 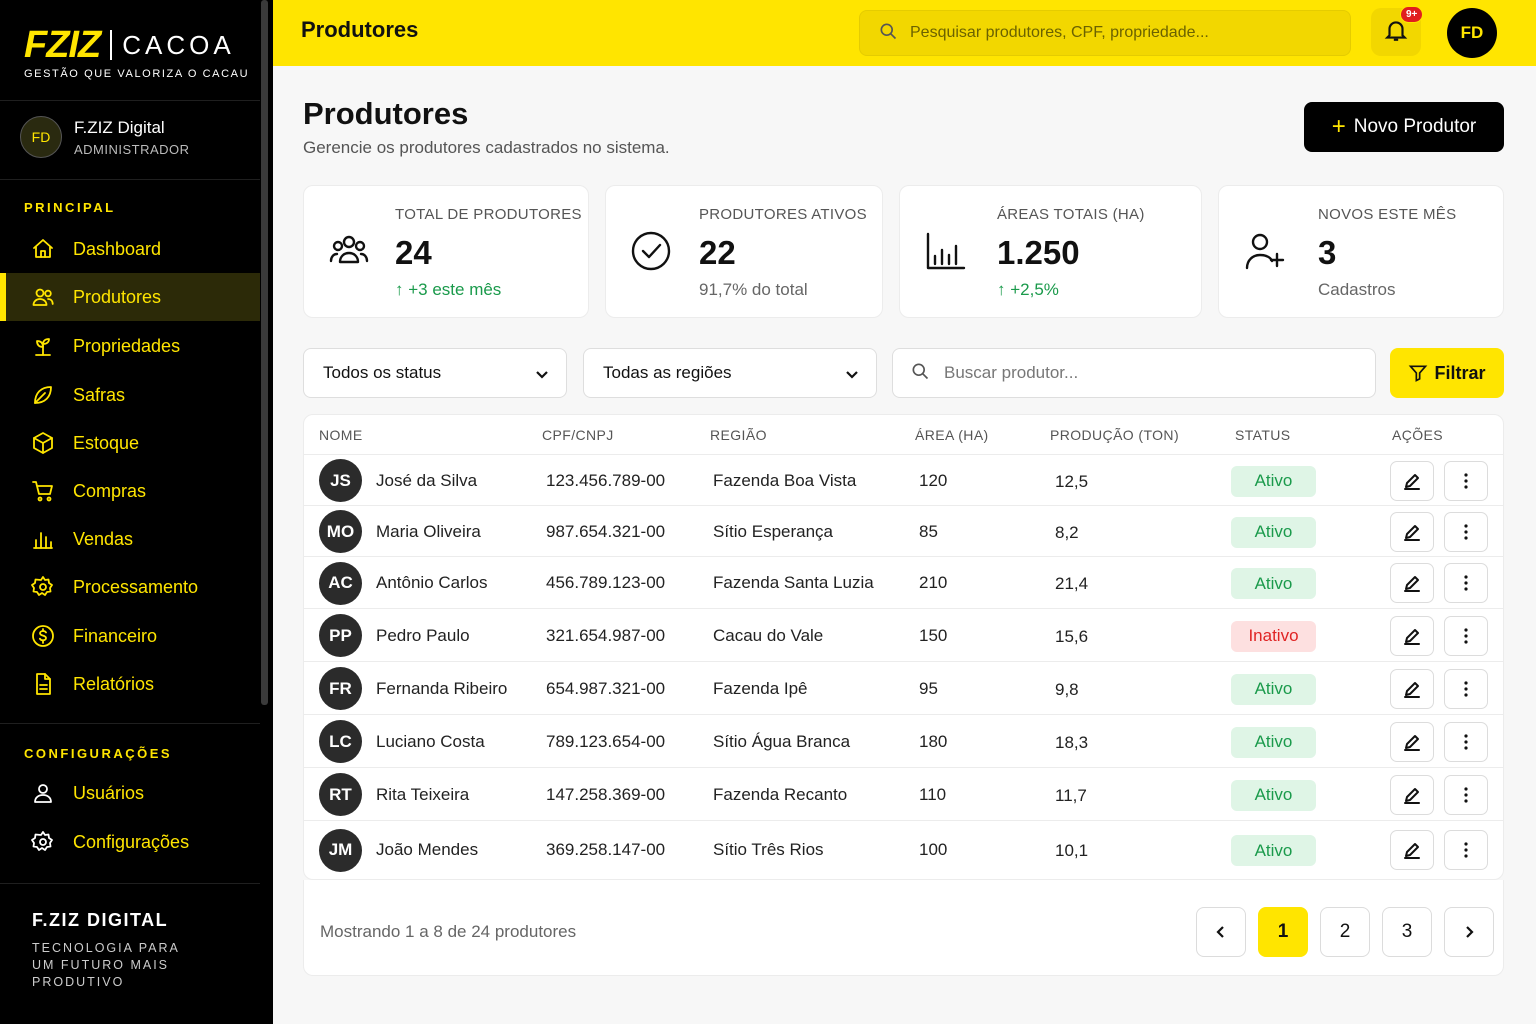 What do you see at coordinates (130, 684) in the screenshot?
I see `sidebar-item-relatorios: Relatórios` at bounding box center [130, 684].